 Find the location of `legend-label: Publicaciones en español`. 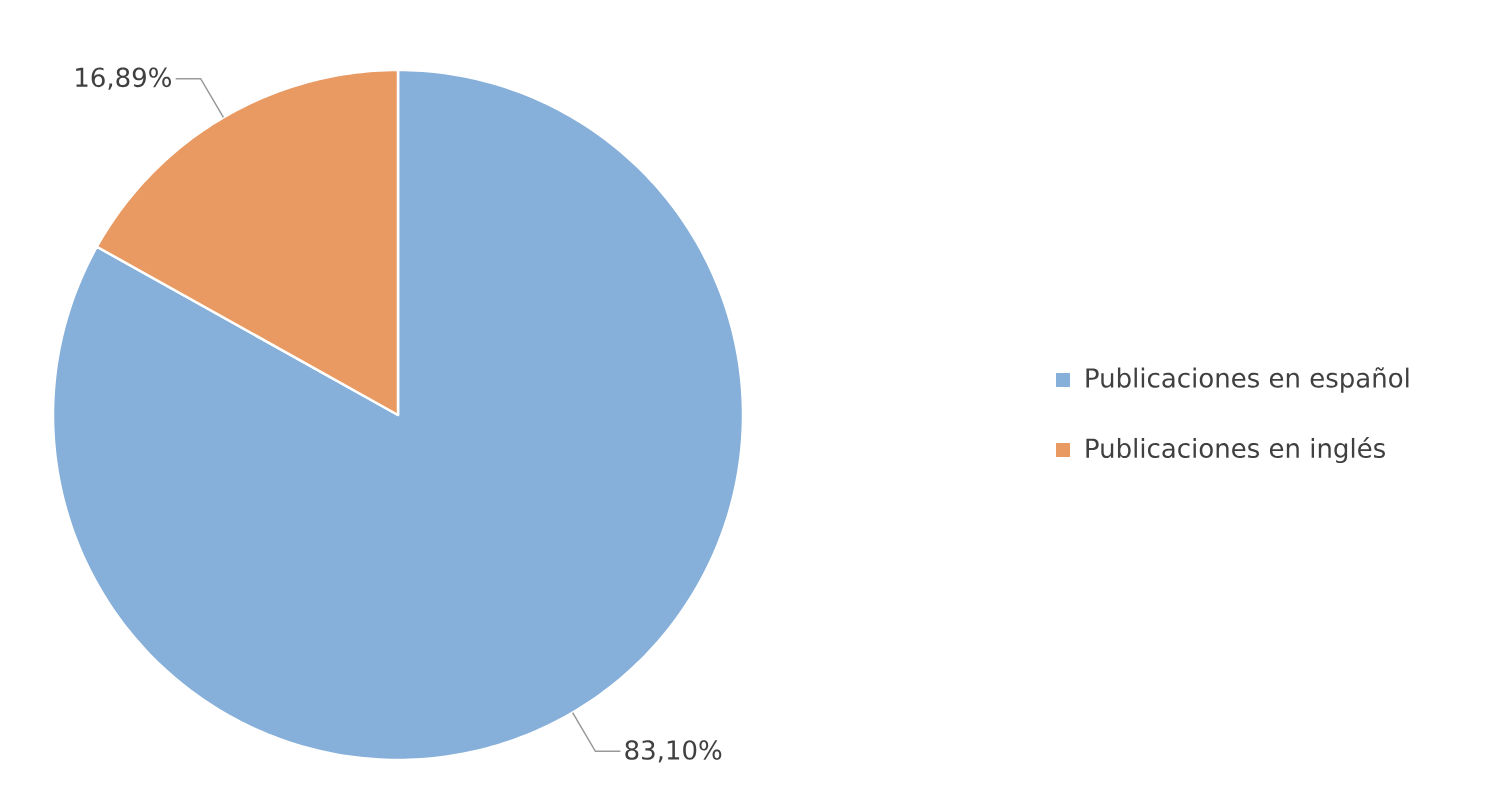

legend-label: Publicaciones en español is located at coordinates (1247, 380).